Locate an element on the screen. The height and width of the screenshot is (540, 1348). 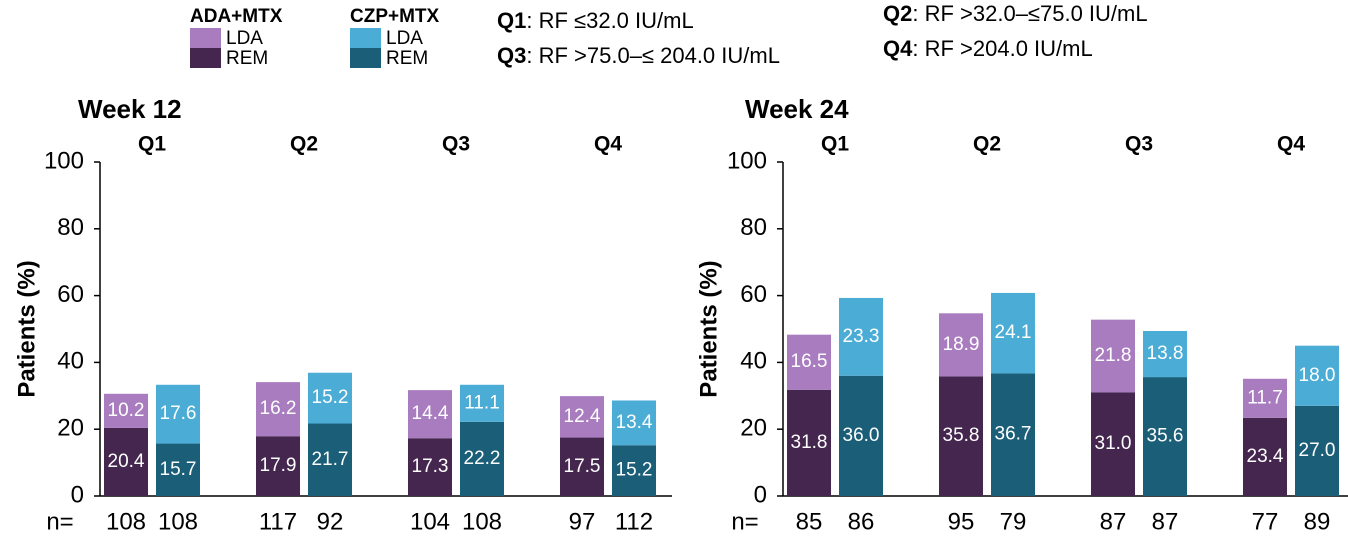
value-label: 21.8 is located at coordinates (1113, 355).